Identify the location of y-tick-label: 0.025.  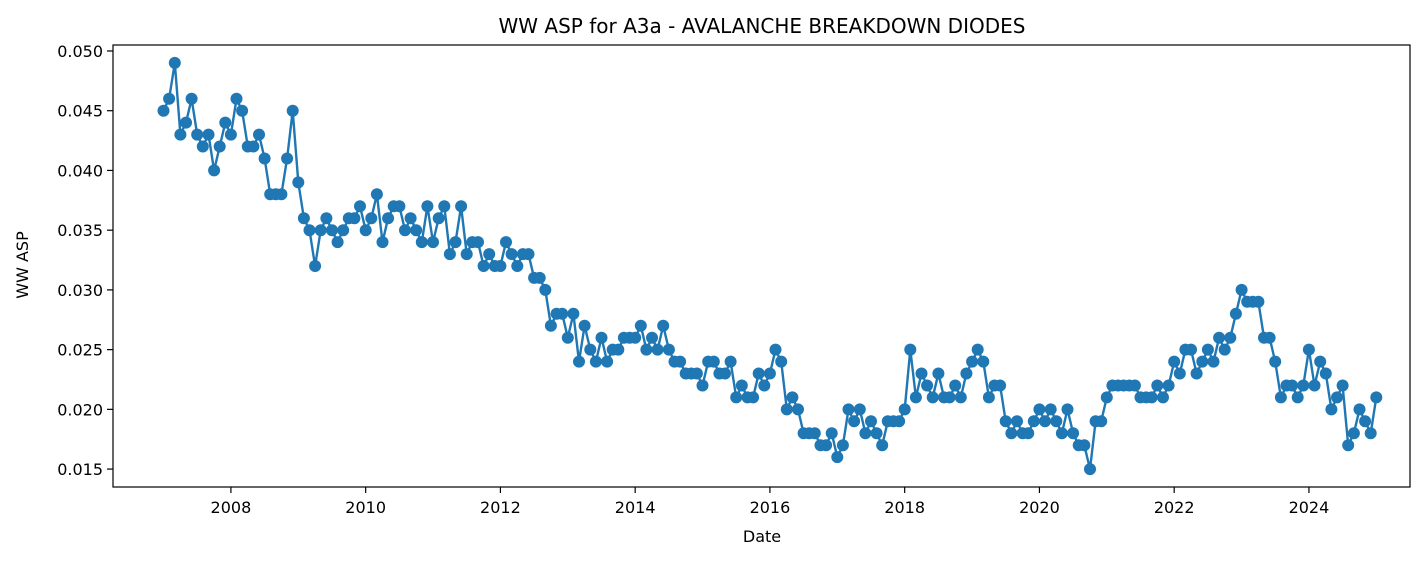
(80, 350).